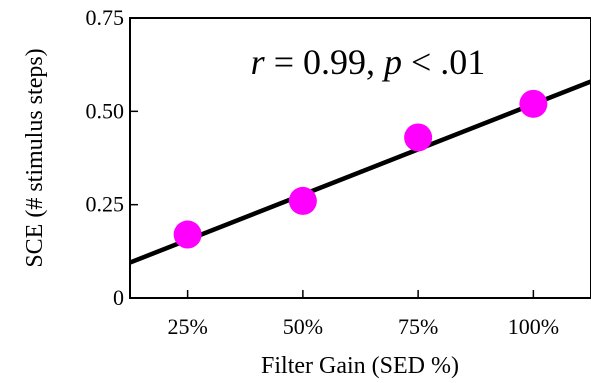 Image resolution: width=591 pixels, height=383 pixels. I want to click on x-tick-label: 50%, so click(303, 326).